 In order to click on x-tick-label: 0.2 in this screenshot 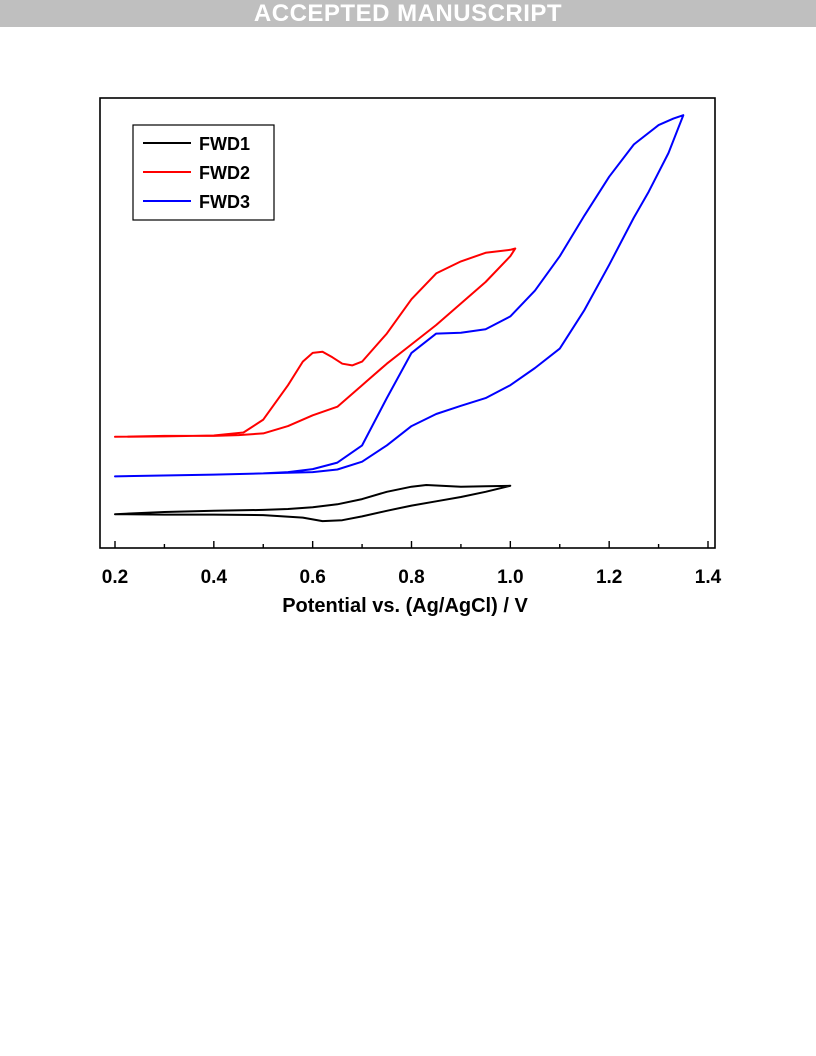, I will do `click(115, 577)`.